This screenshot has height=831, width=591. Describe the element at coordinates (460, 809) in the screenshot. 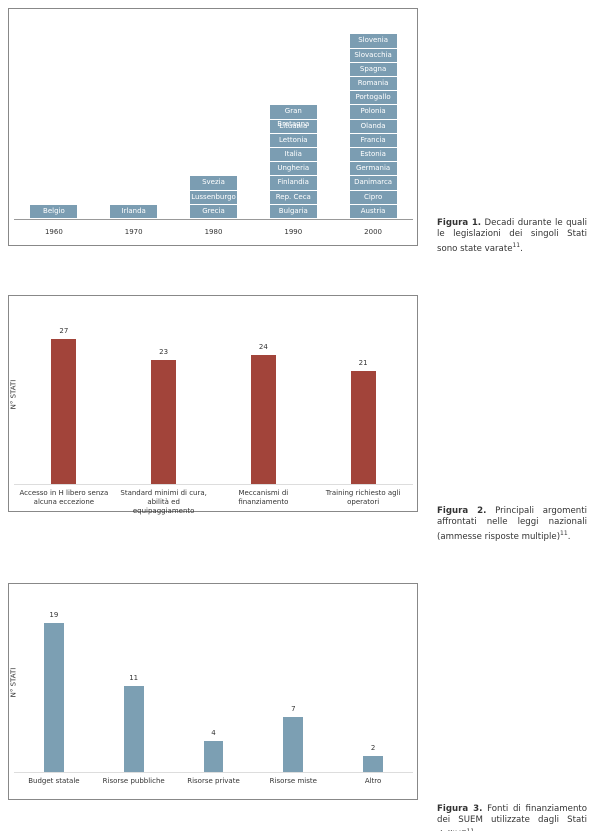

I see `caption-label: Figura 3.` at that location.